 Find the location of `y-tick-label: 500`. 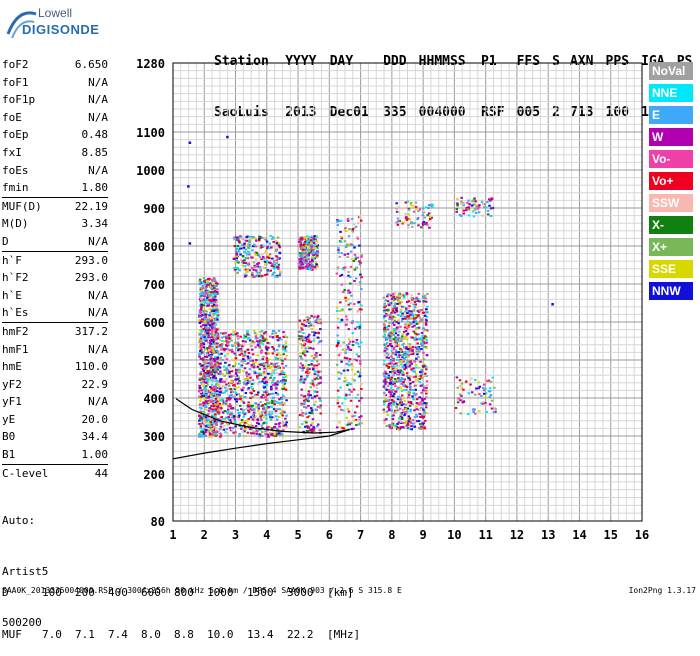

y-tick-label: 500 is located at coordinates (154, 361).